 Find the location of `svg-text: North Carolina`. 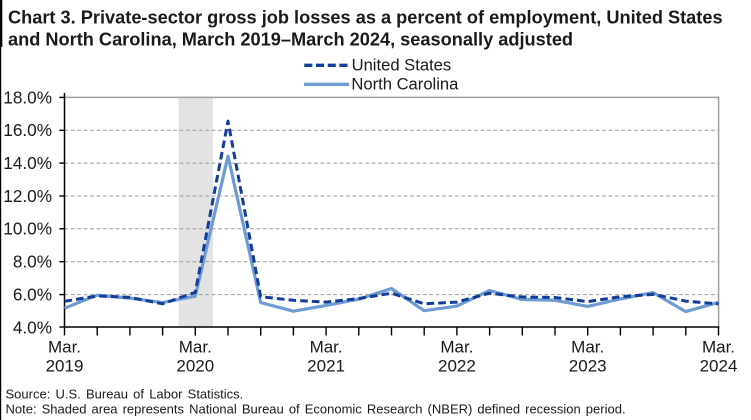

svg-text: North Carolina is located at coordinates (405, 83).